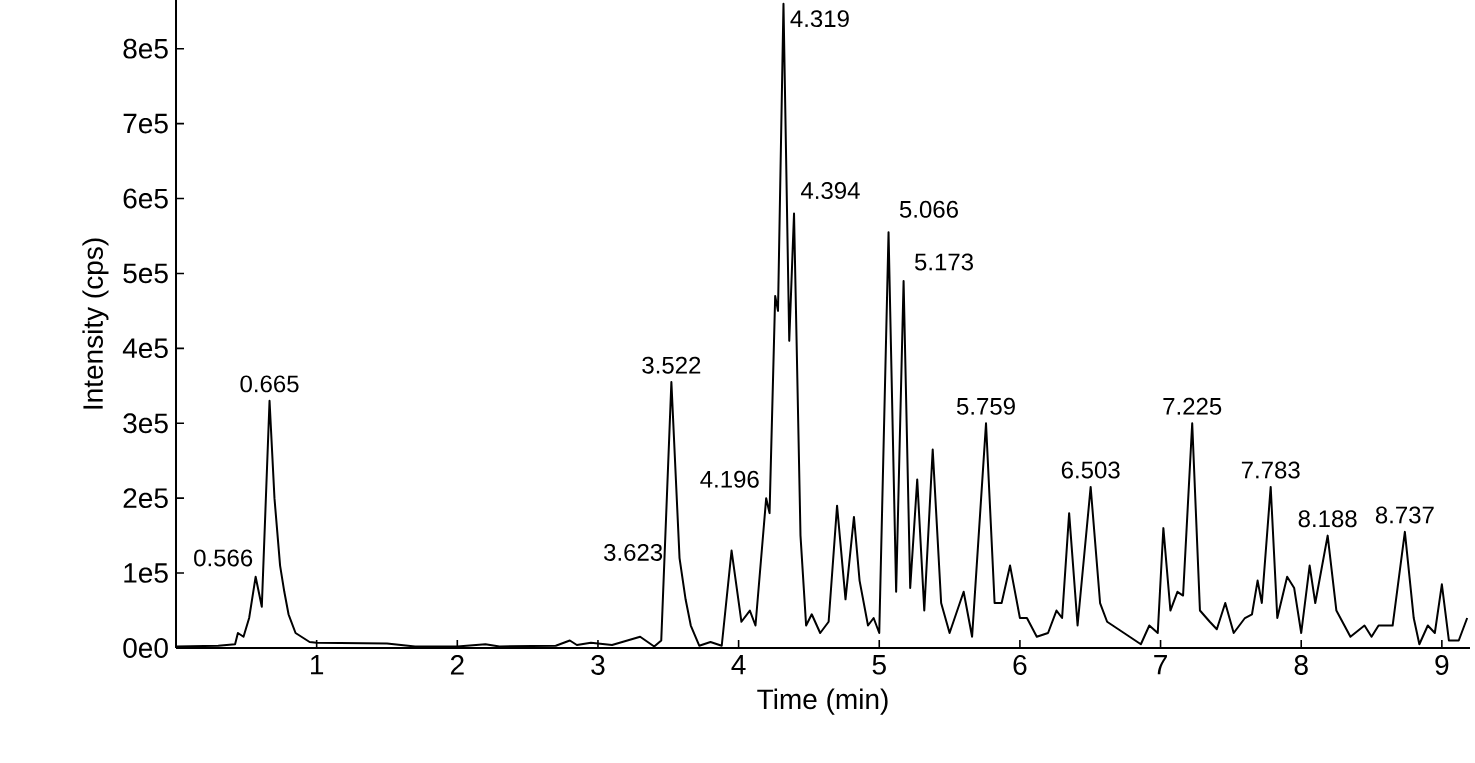 The image size is (1475, 763). What do you see at coordinates (145, 123) in the screenshot?
I see `y-tick-label: 7e5` at bounding box center [145, 123].